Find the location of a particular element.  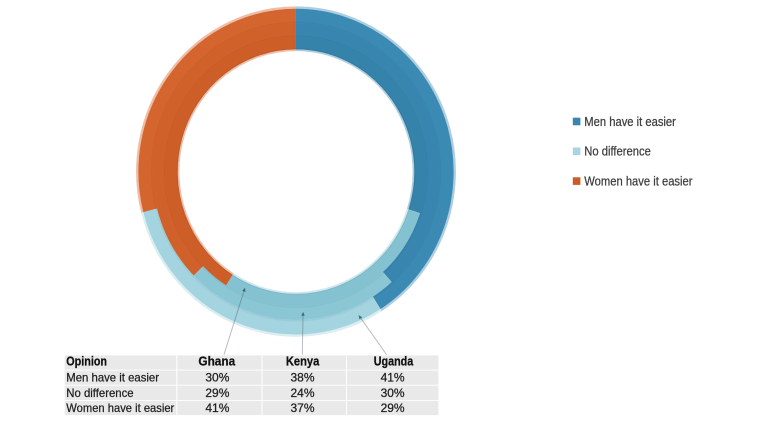

svg-text: 38% is located at coordinates (302, 378).